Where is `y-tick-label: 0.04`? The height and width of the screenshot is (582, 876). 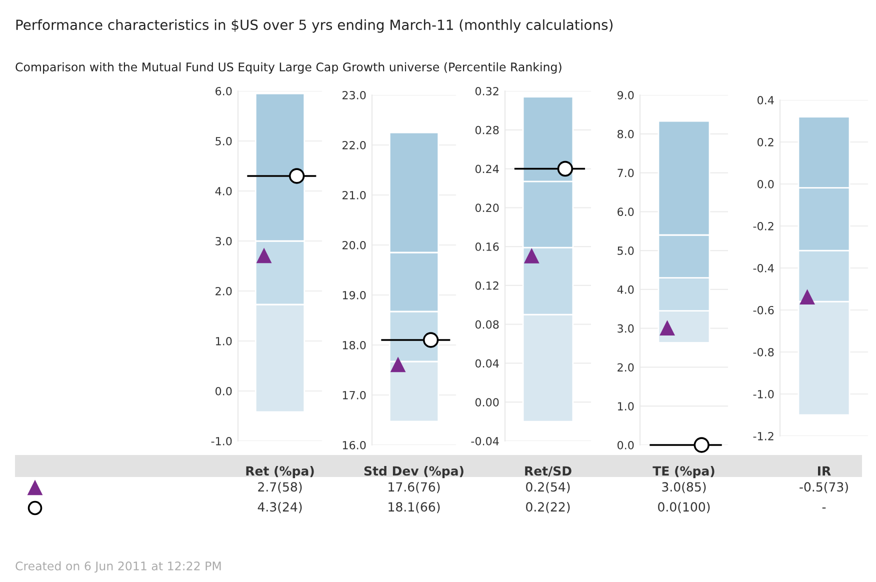 y-tick-label: 0.04 is located at coordinates (487, 363).